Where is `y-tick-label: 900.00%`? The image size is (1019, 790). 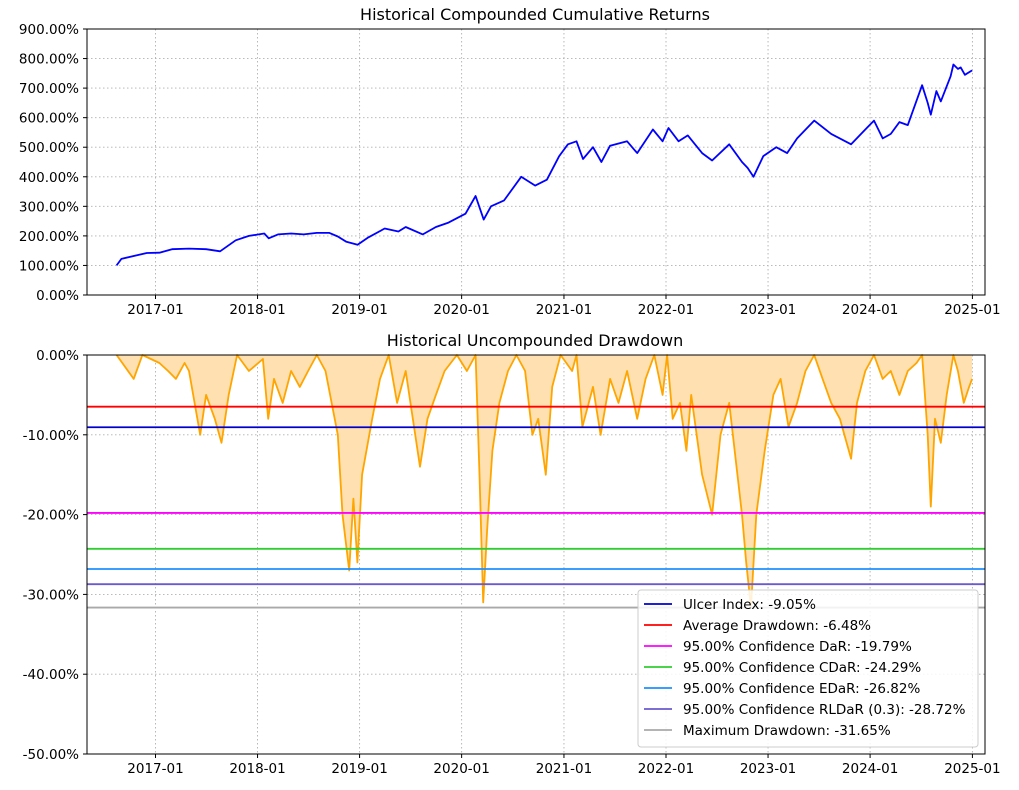 y-tick-label: 900.00% is located at coordinates (49, 30).